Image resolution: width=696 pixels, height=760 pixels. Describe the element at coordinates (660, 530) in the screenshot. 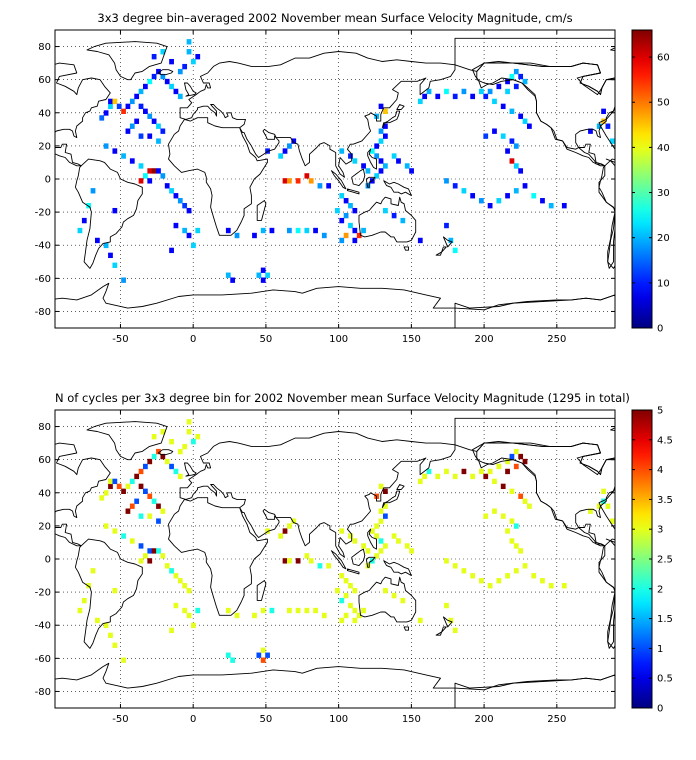

I see `colorbar-tick-label: 3` at that location.